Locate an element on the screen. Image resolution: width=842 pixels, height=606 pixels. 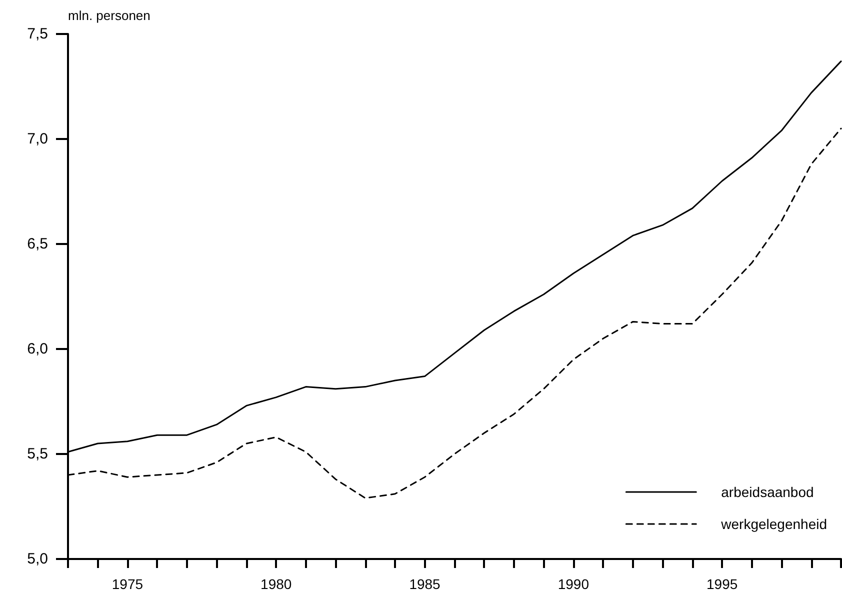
x-tick-label: 1990 is located at coordinates (574, 584).